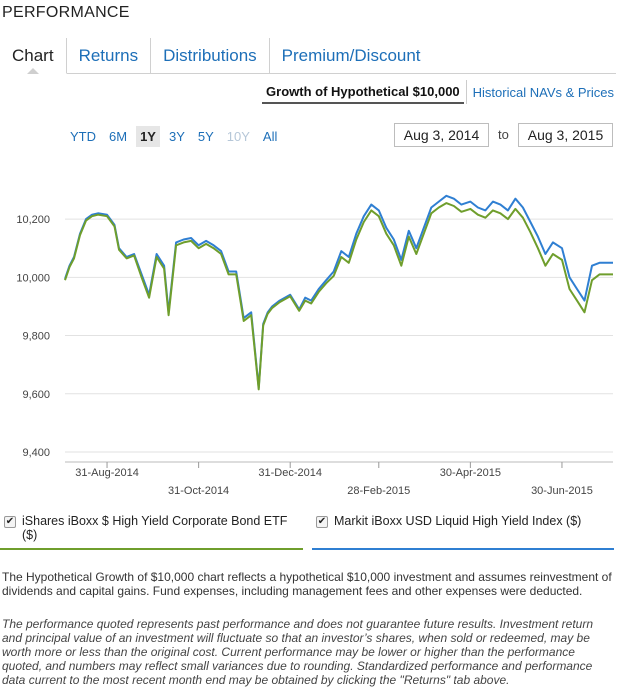  I want to click on x-tick-label: 30-Jun-2015, so click(562, 491).